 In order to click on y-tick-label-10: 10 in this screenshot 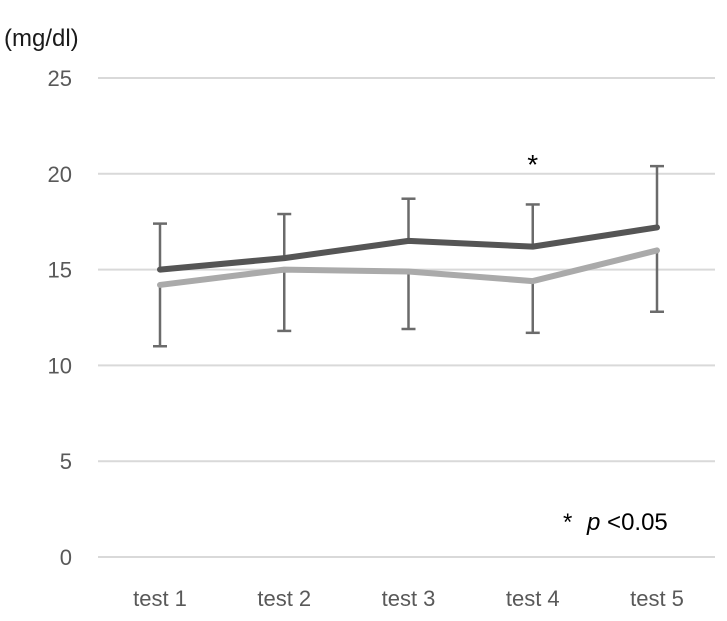, I will do `click(60, 365)`.